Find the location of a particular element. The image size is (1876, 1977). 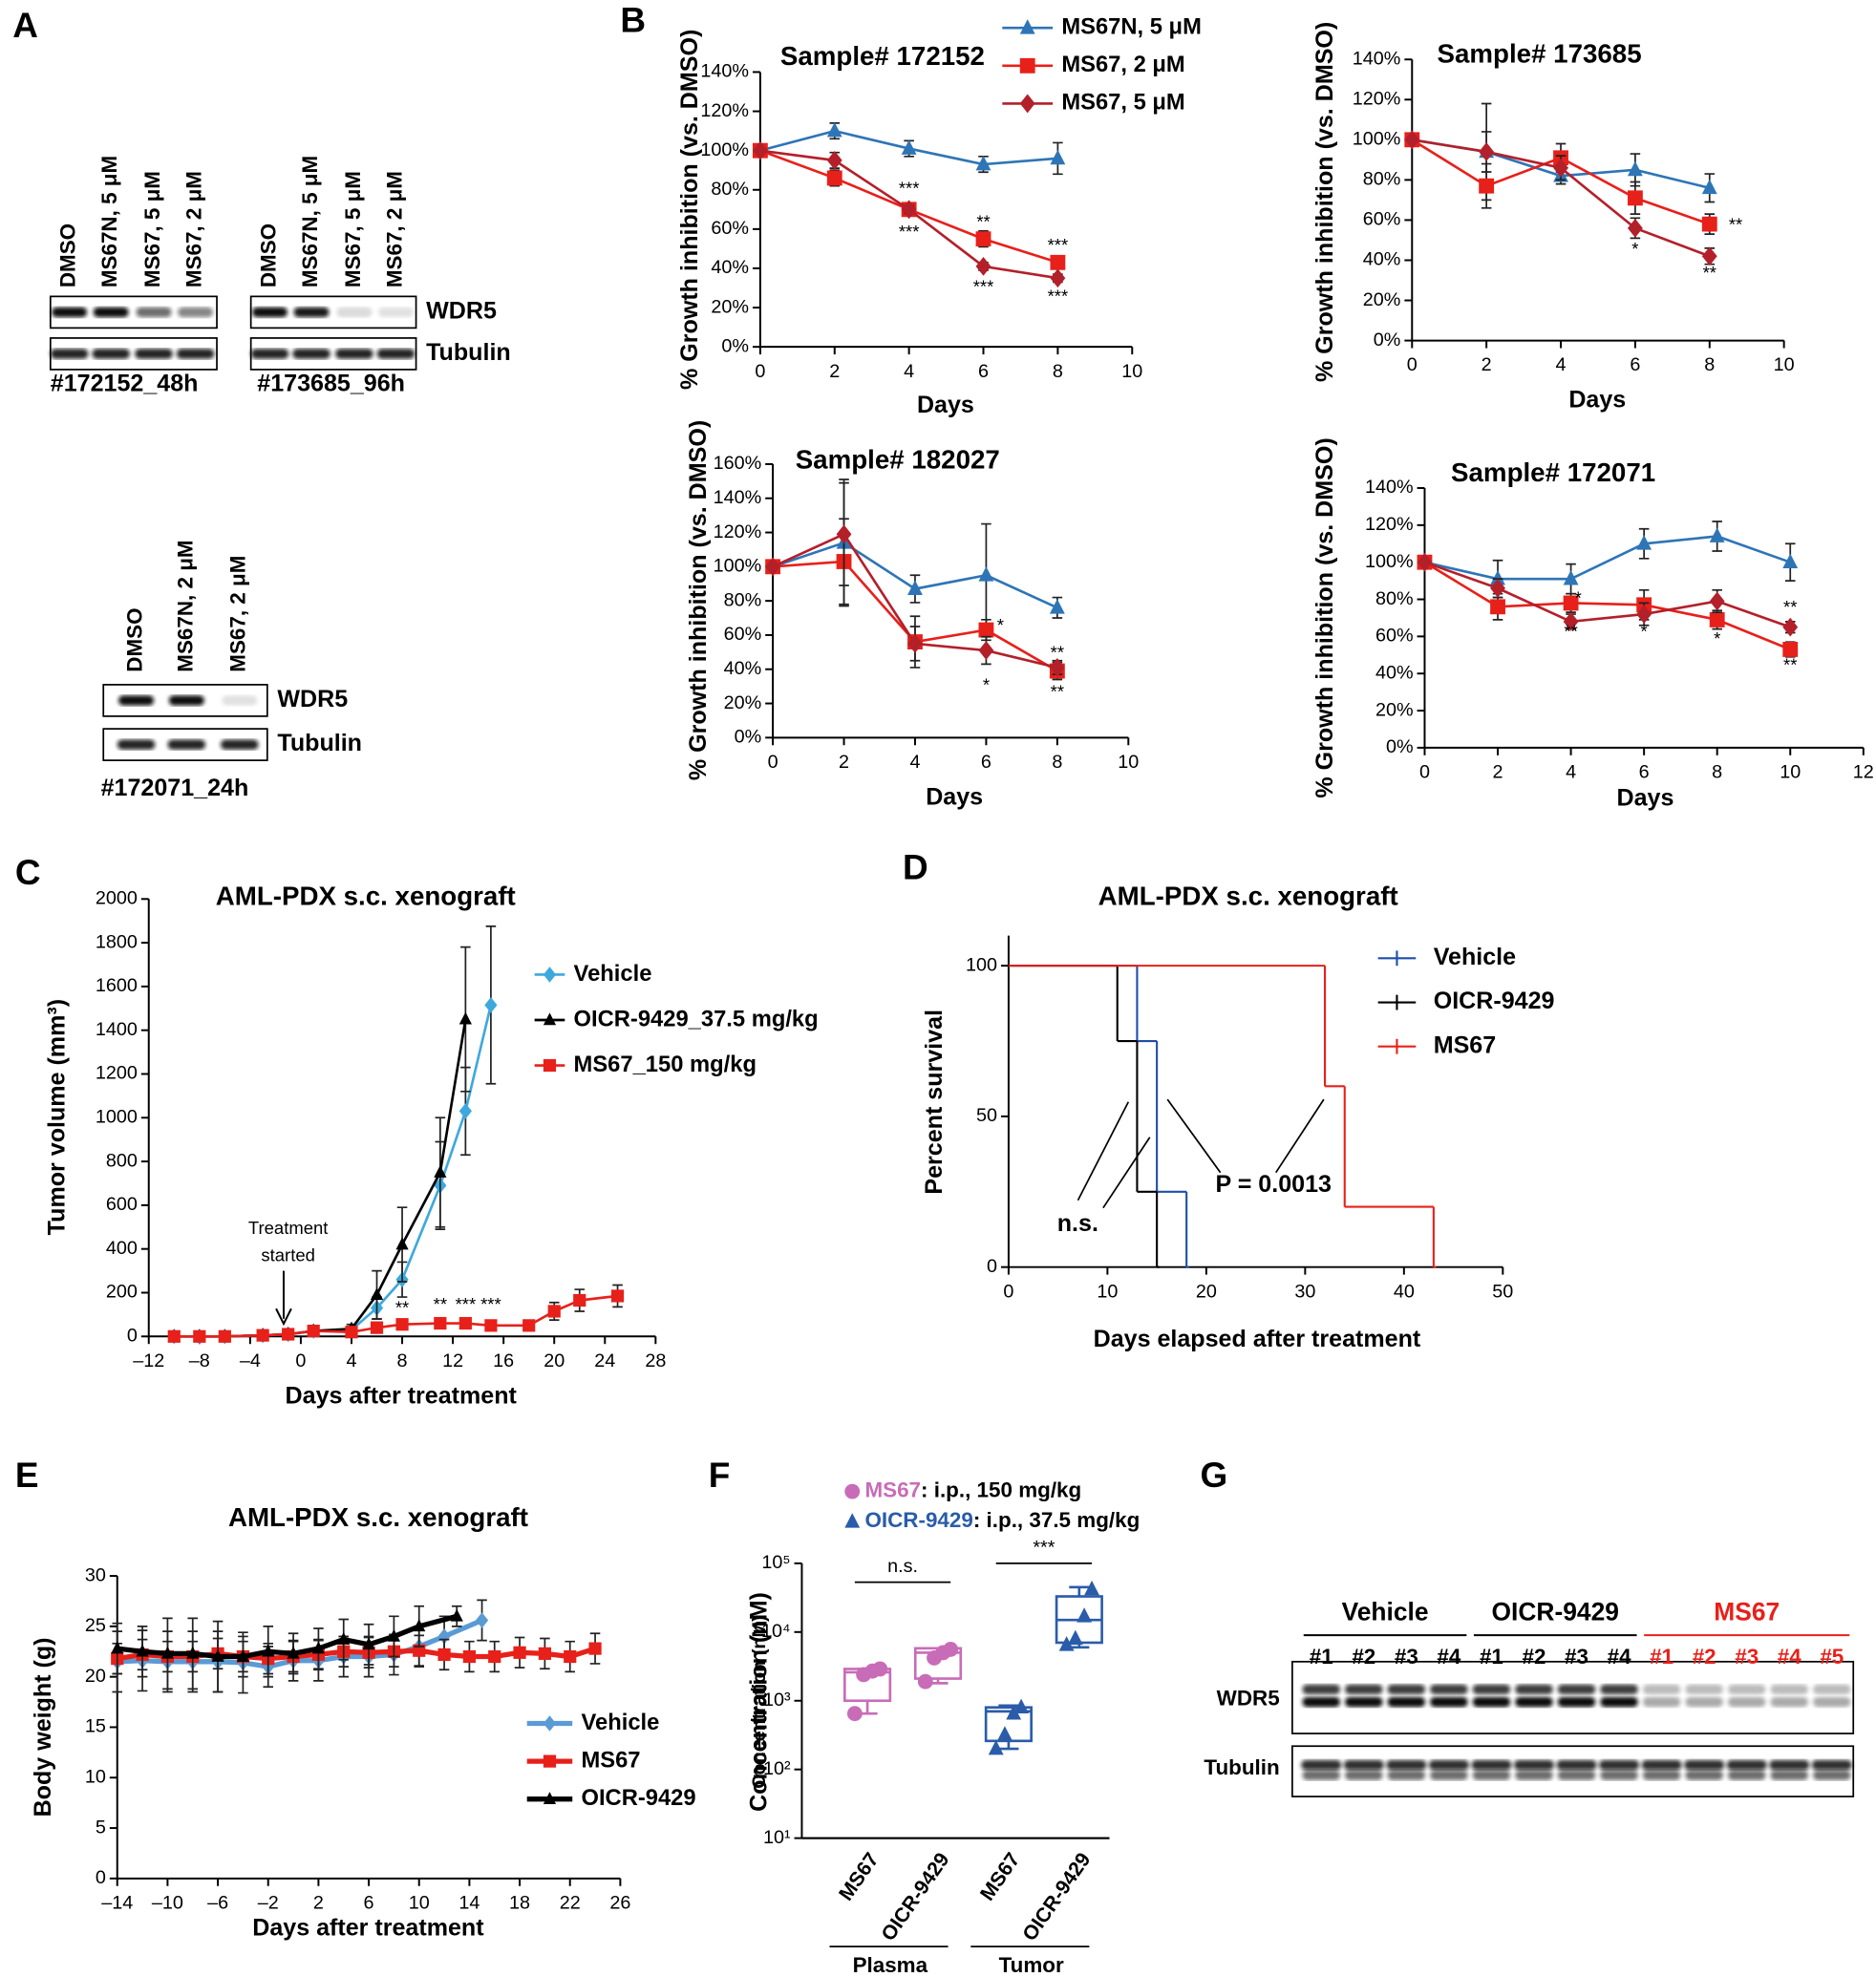

lane-label: #1 is located at coordinates (1491, 1657).